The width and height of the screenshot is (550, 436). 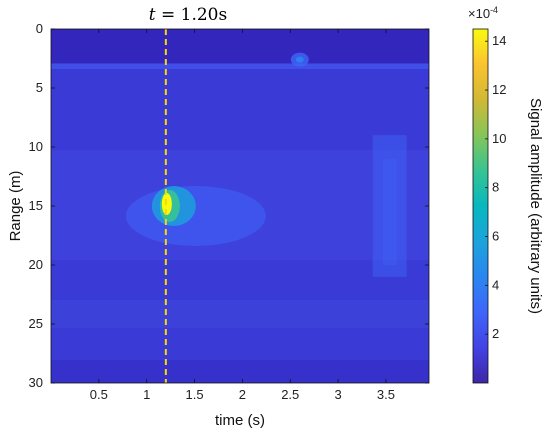 What do you see at coordinates (495, 333) in the screenshot?
I see `colorbar-tick-label: 2` at bounding box center [495, 333].